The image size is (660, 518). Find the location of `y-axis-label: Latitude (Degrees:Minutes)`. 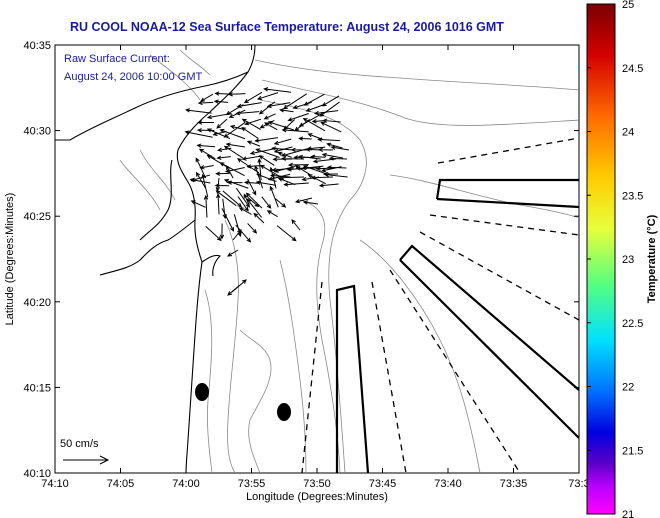

y-axis-label: Latitude (Degrees:Minutes) is located at coordinates (10, 259).